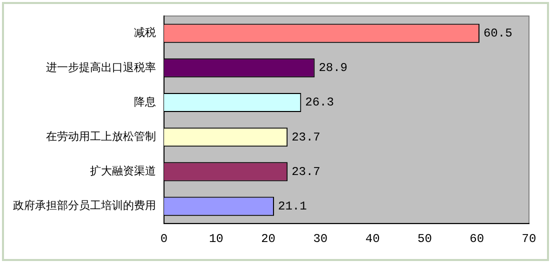 The height and width of the screenshot is (263, 551). What do you see at coordinates (164, 239) in the screenshot?
I see `x-tick-label: 0` at bounding box center [164, 239].